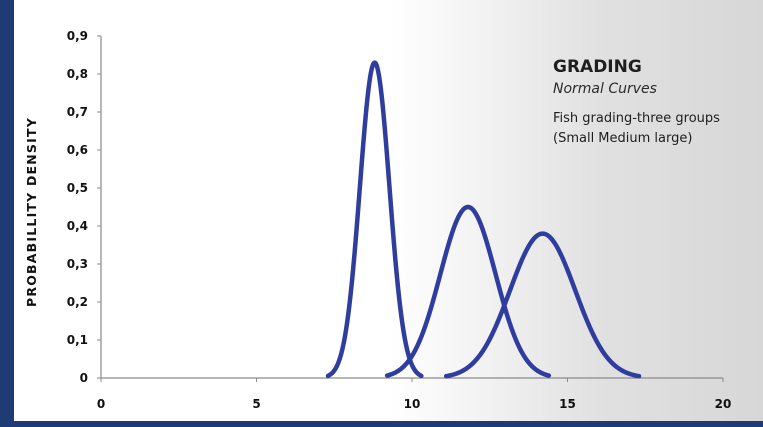 The image size is (763, 427). Describe the element at coordinates (84, 378) in the screenshot. I see `y-tick-label: 0` at that location.